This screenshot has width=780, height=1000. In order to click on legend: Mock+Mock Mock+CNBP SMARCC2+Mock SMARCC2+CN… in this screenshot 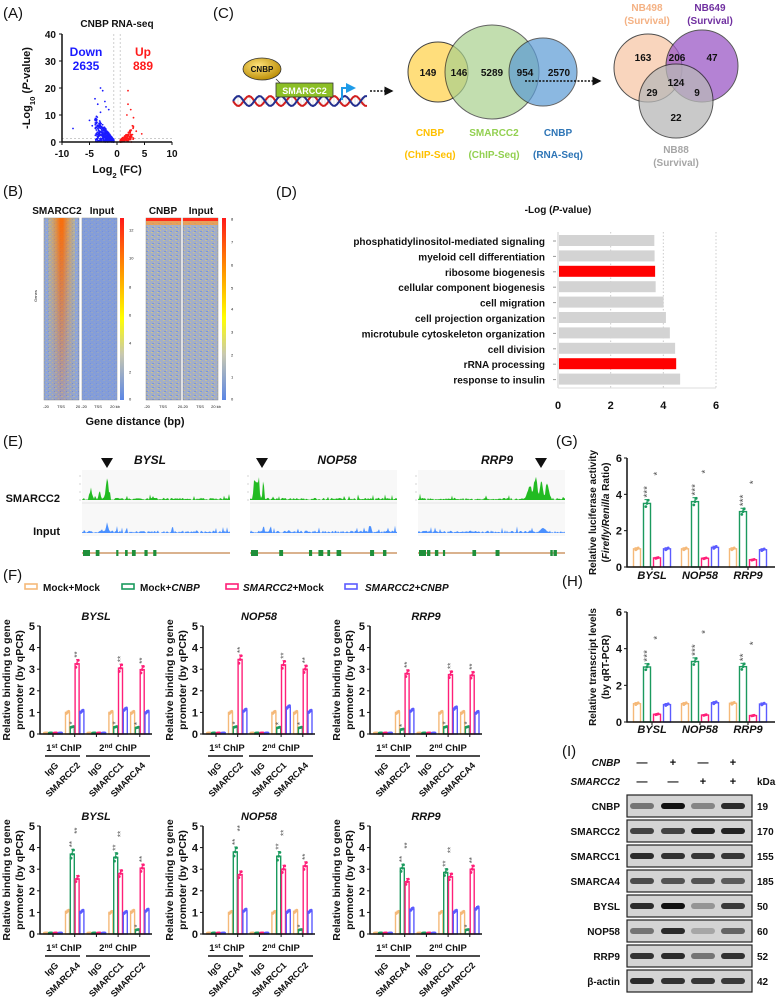, I will do `click(236, 588)`.